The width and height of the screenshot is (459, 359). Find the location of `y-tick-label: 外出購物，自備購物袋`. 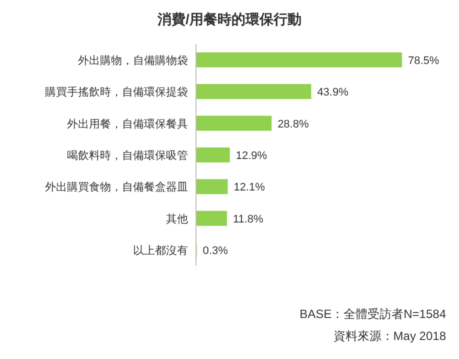

y-tick-label: 外出購物，自備購物袋 is located at coordinates (133, 60).